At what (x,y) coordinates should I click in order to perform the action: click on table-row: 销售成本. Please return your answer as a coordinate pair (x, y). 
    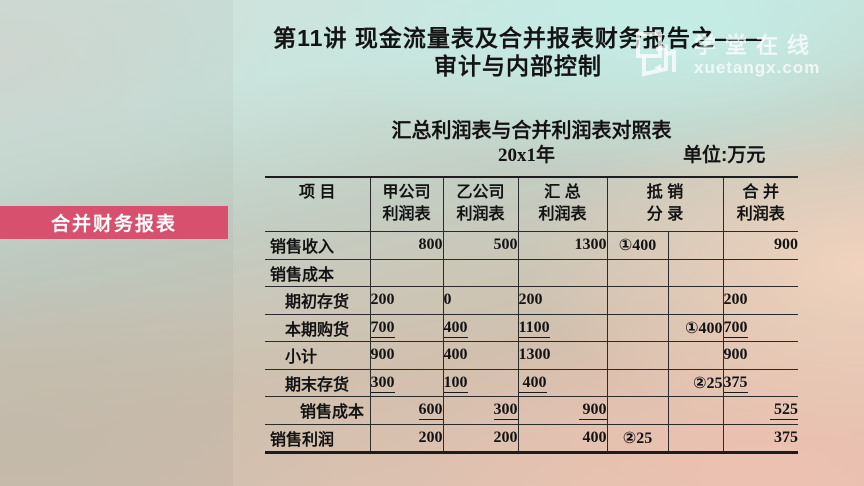
    Looking at the image, I should click on (532, 273).